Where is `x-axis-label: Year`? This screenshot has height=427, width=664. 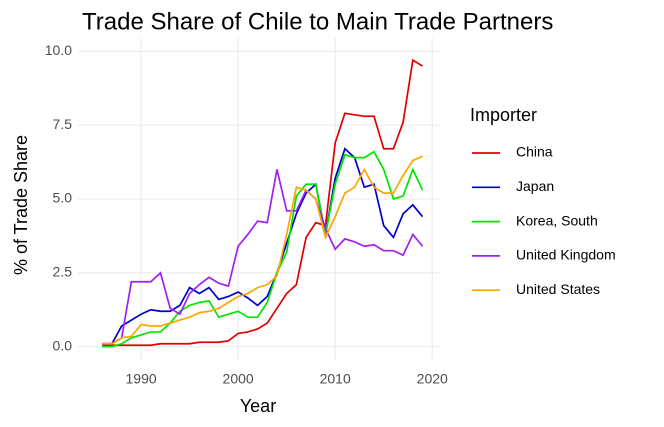
x-axis-label: Year is located at coordinates (258, 406).